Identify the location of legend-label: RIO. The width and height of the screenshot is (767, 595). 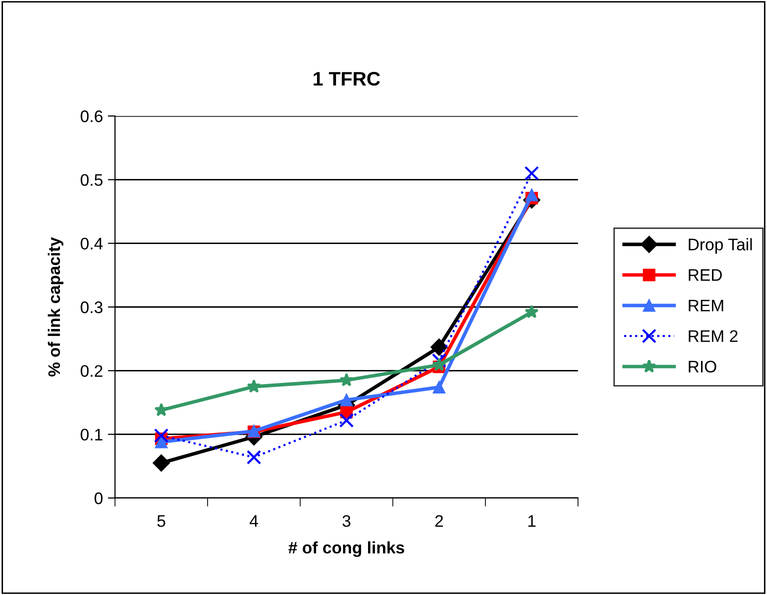
(702, 366).